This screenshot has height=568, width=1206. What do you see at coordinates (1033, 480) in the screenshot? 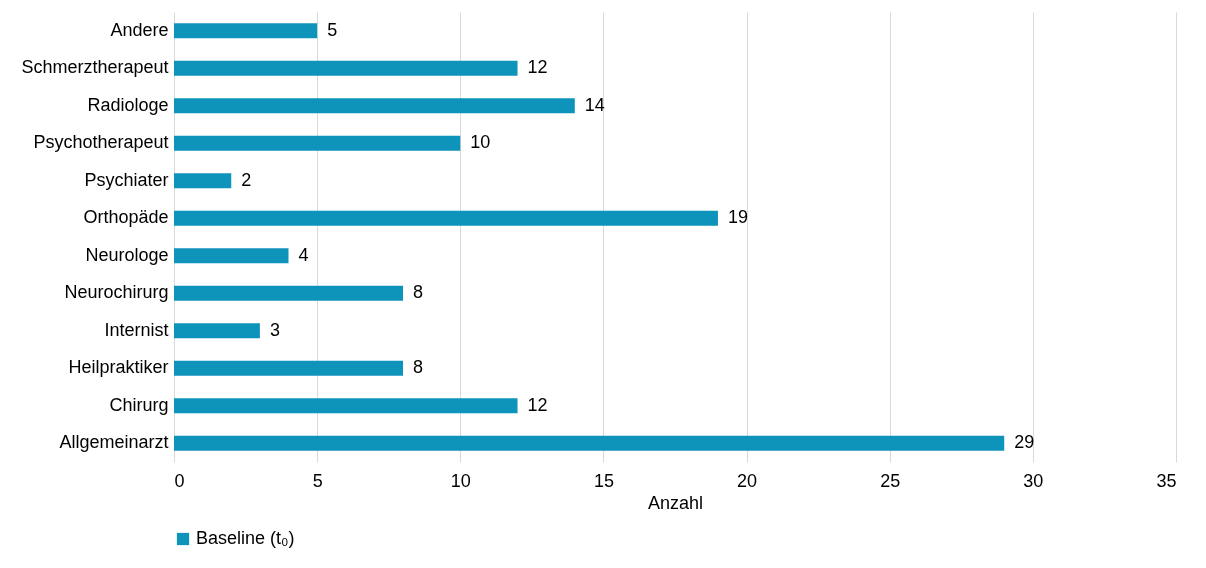
I see `x-tick-label: 30` at bounding box center [1033, 480].